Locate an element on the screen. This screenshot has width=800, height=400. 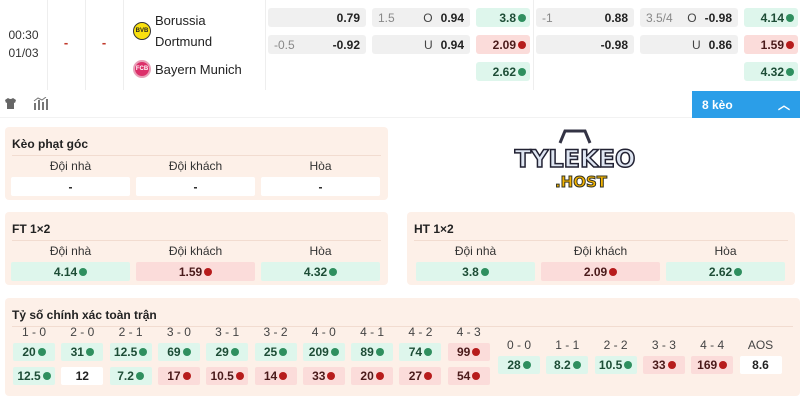
ou-cell: U 0.86 is located at coordinates (689, 44).